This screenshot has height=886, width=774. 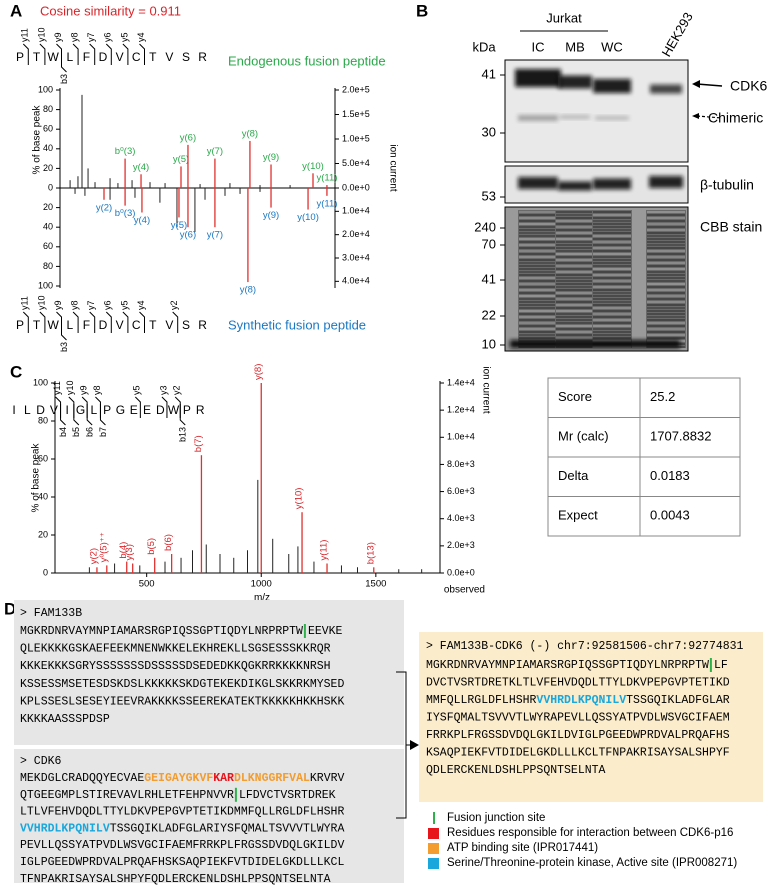 What do you see at coordinates (271, 157) in the screenshot?
I see `peak-label: y(9)` at bounding box center [271, 157].